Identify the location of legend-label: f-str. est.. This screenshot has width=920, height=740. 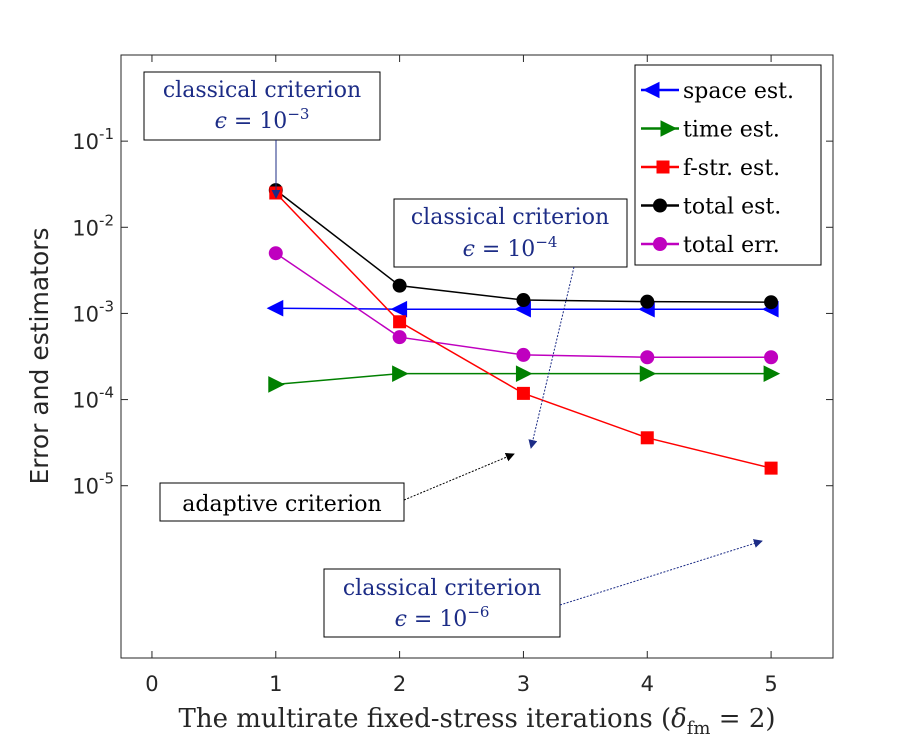
(731, 168).